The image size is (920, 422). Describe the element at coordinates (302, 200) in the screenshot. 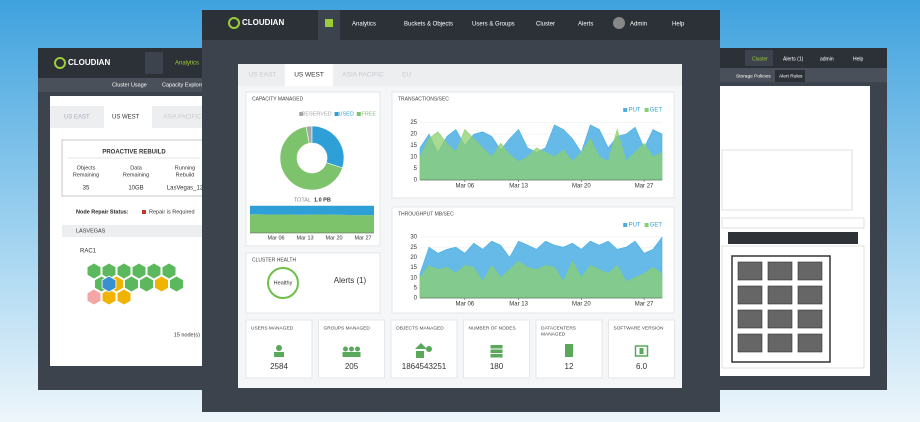

I see `total-label: TOTAL` at that location.